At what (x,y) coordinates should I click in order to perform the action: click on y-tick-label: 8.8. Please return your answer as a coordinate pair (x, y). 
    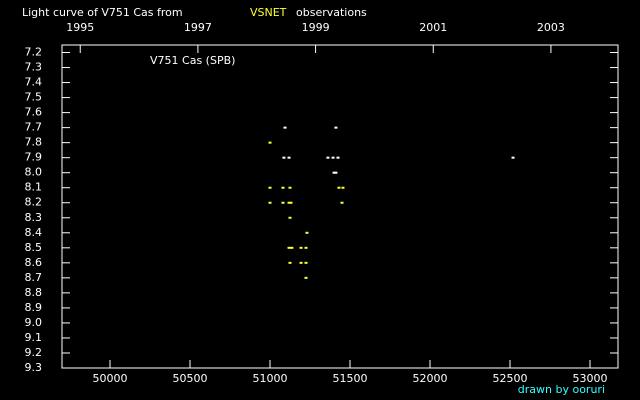
    Looking at the image, I should click on (34, 292).